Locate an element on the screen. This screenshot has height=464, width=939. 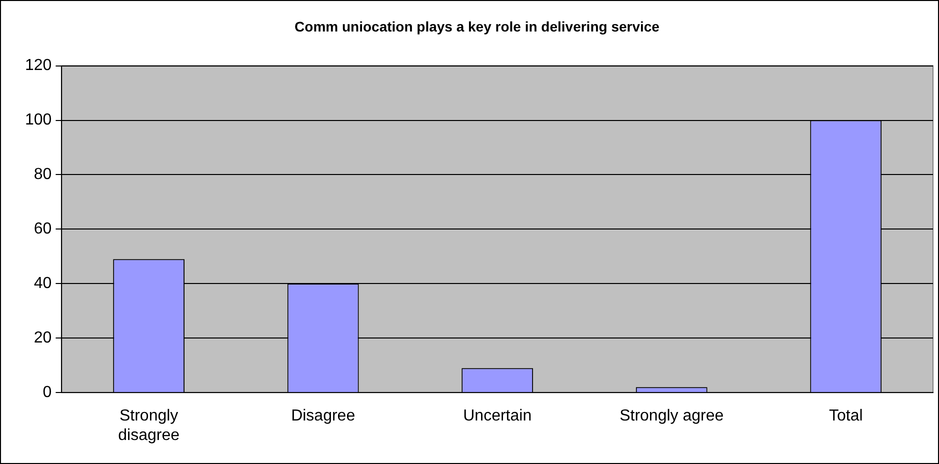
chart-title: Comm uniocation plays a key role in delivering service is located at coordinates (477, 26).